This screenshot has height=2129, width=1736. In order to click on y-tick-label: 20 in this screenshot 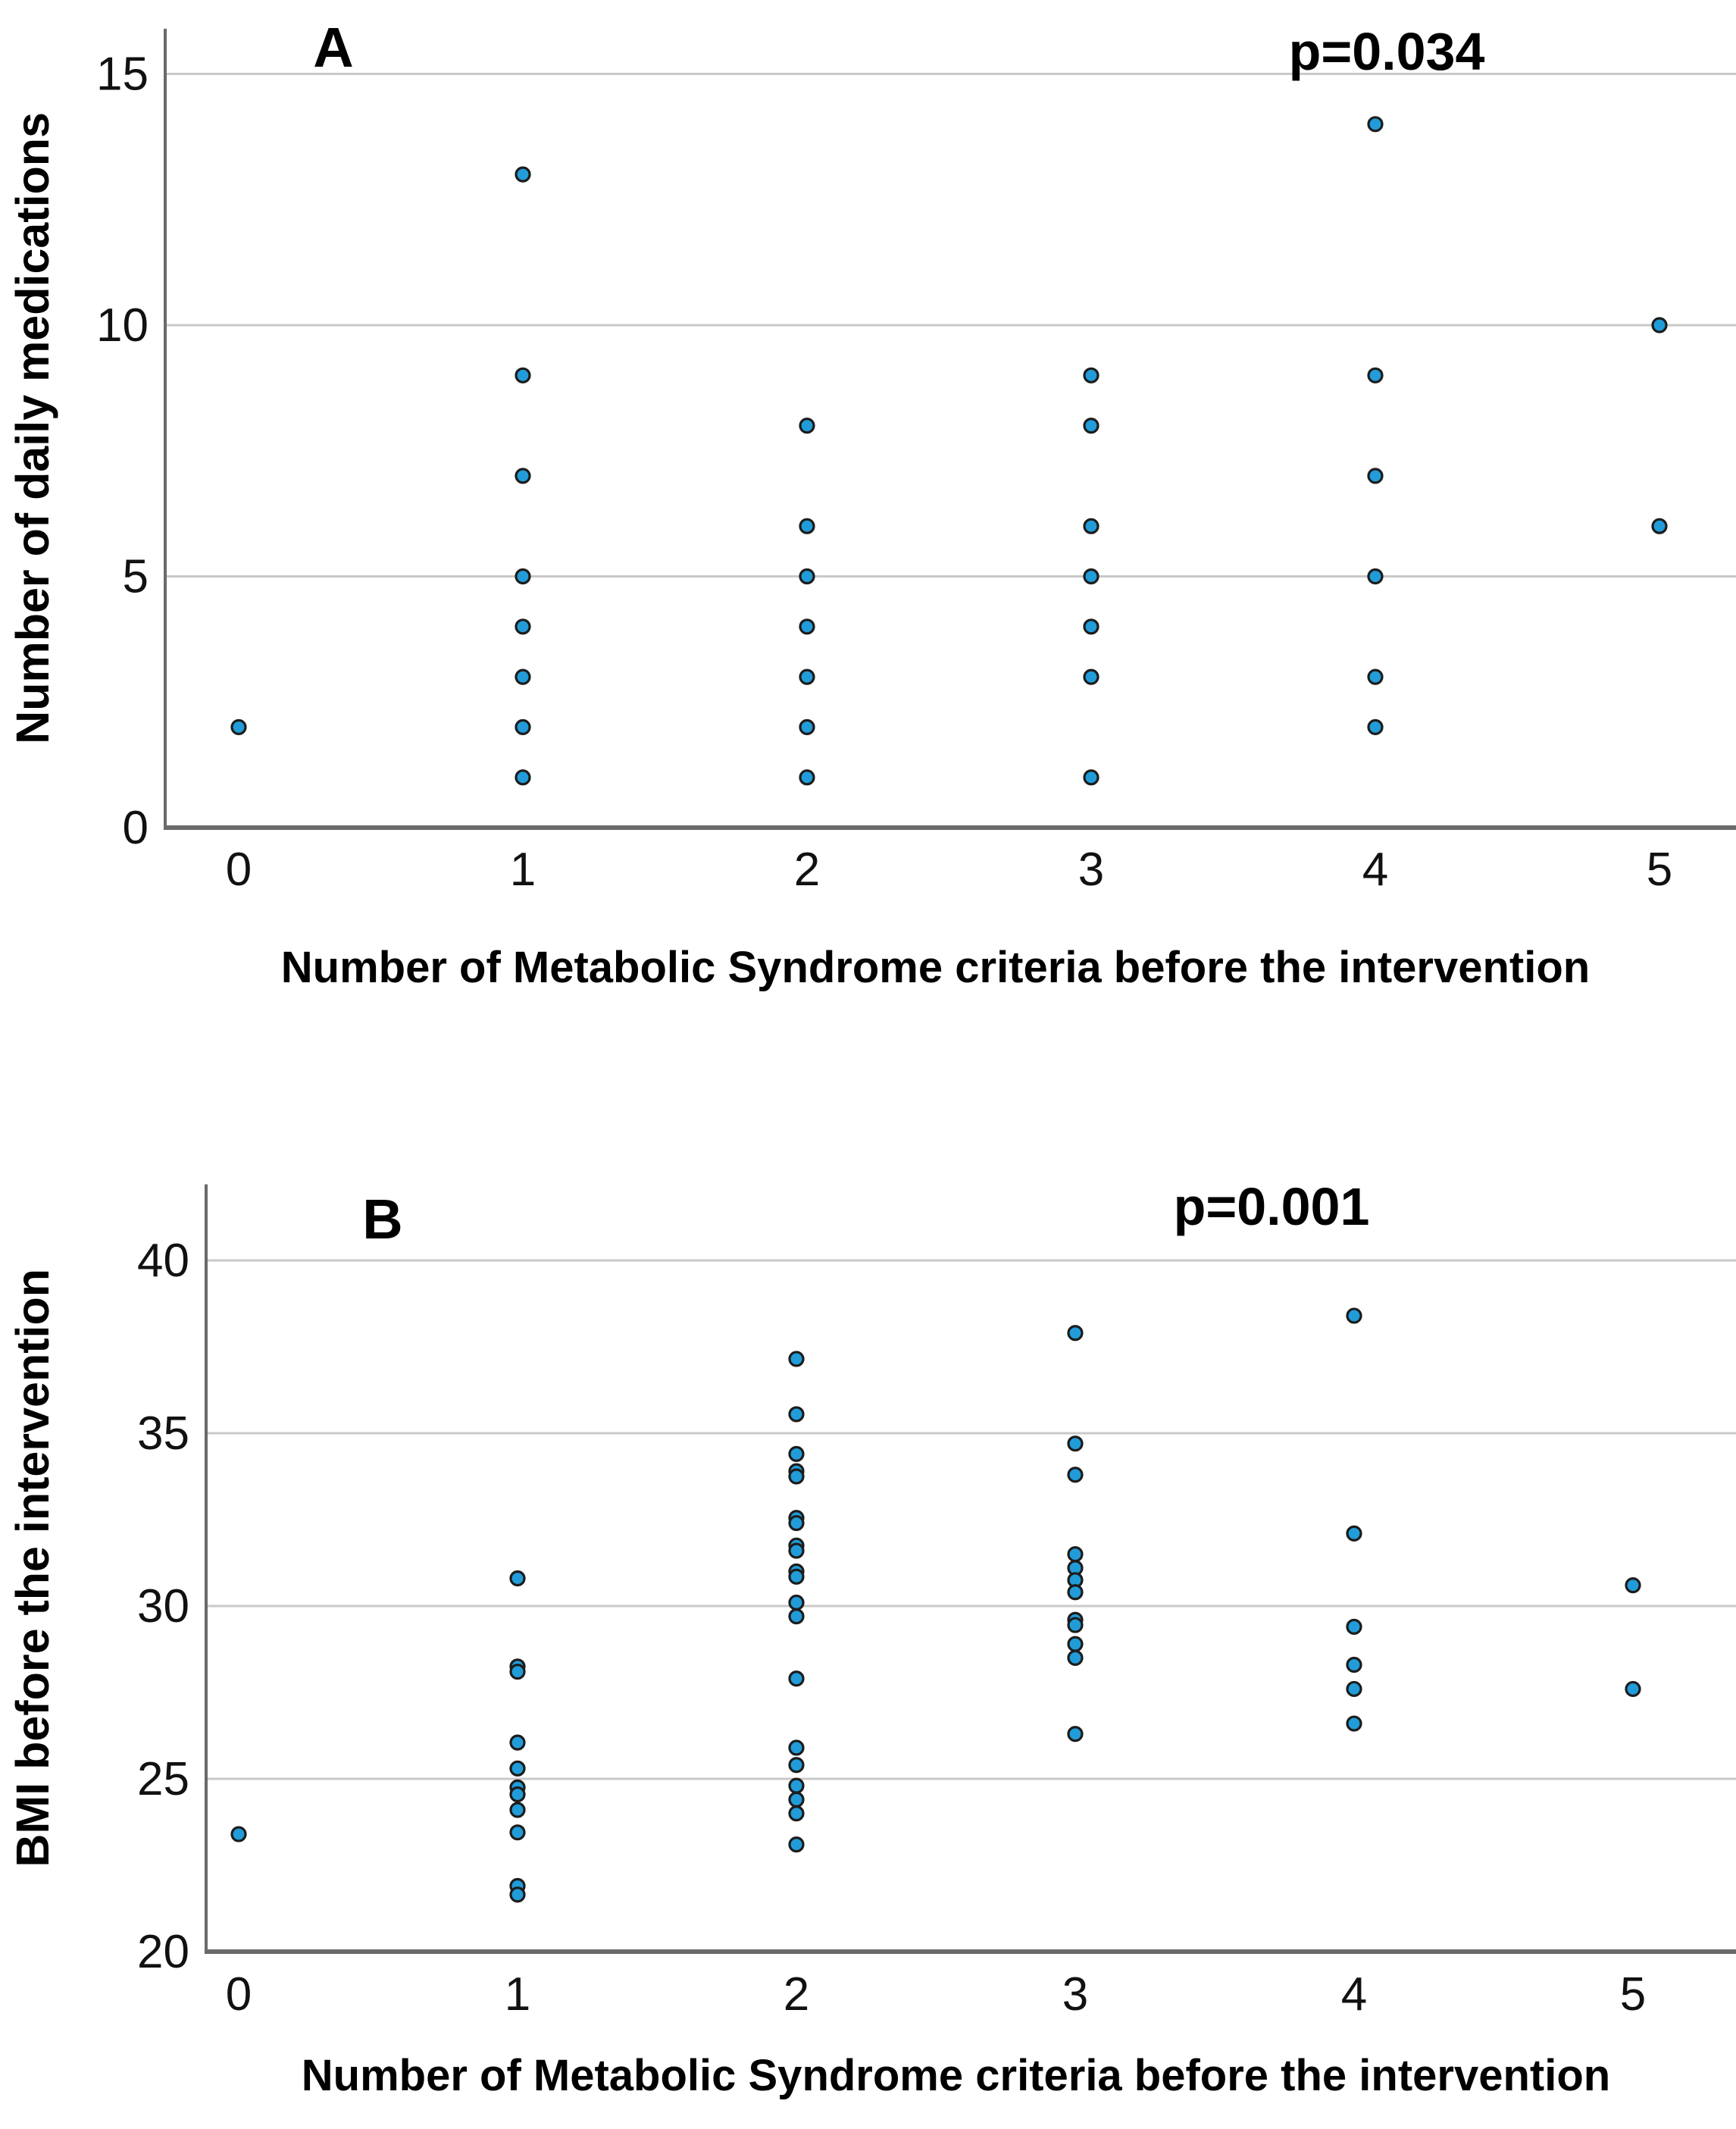, I will do `click(163, 1952)`.